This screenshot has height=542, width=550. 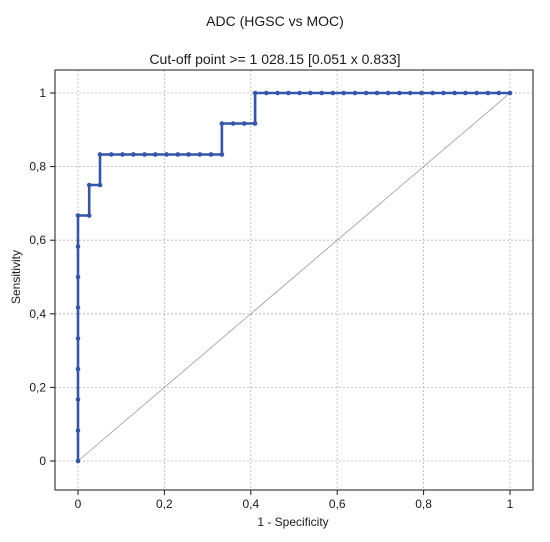 What do you see at coordinates (37, 240) in the screenshot?
I see `y-tick-label: 0,6` at bounding box center [37, 240].